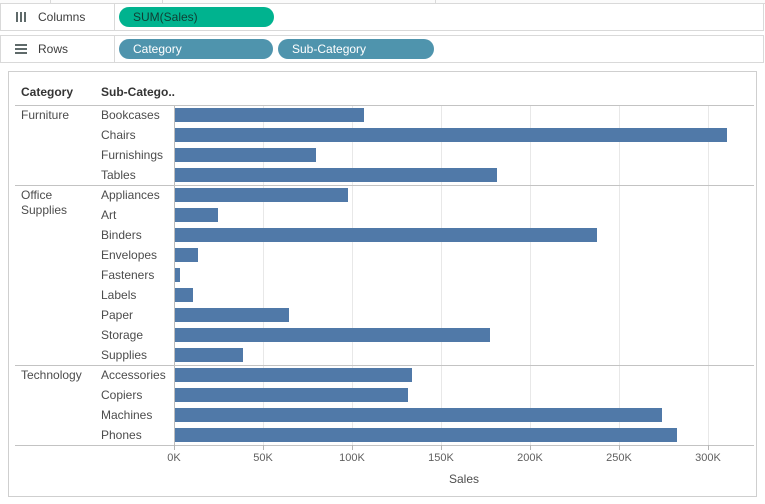 Image resolution: width=765 pixels, height=504 pixels. I want to click on row-label: Fasteners, so click(128, 275).